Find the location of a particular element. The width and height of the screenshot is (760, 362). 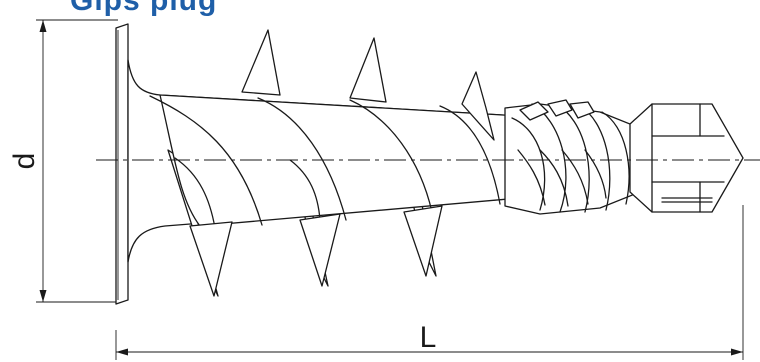

partial-heading: Gips plug is located at coordinates (144, 8).